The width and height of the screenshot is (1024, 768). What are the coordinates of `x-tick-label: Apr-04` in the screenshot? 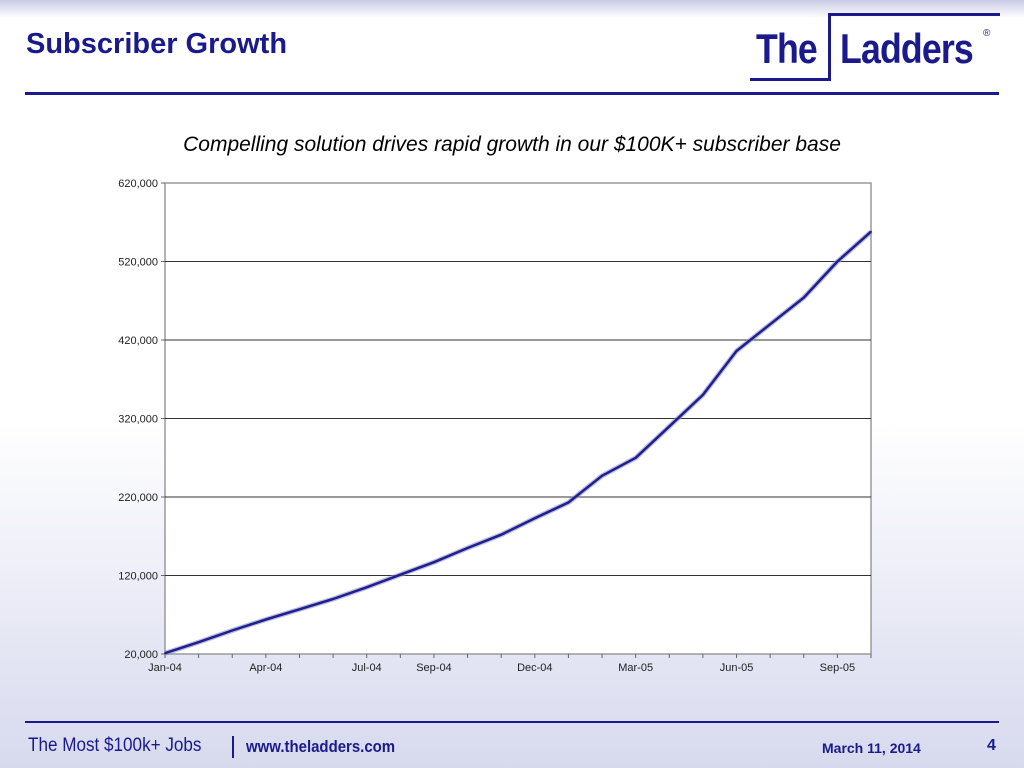 It's located at (265, 668).